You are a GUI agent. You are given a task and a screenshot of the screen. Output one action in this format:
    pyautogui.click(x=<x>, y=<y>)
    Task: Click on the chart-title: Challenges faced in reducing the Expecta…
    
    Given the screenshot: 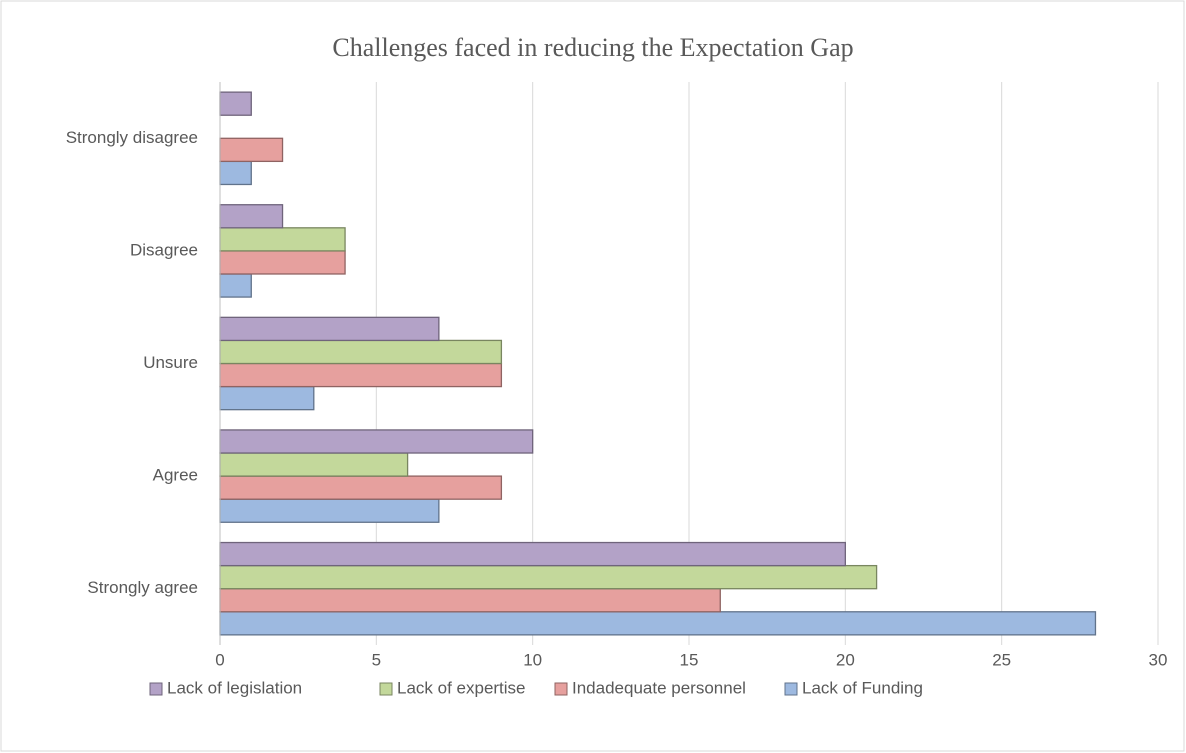 What is the action you would take?
    pyautogui.click(x=592, y=47)
    